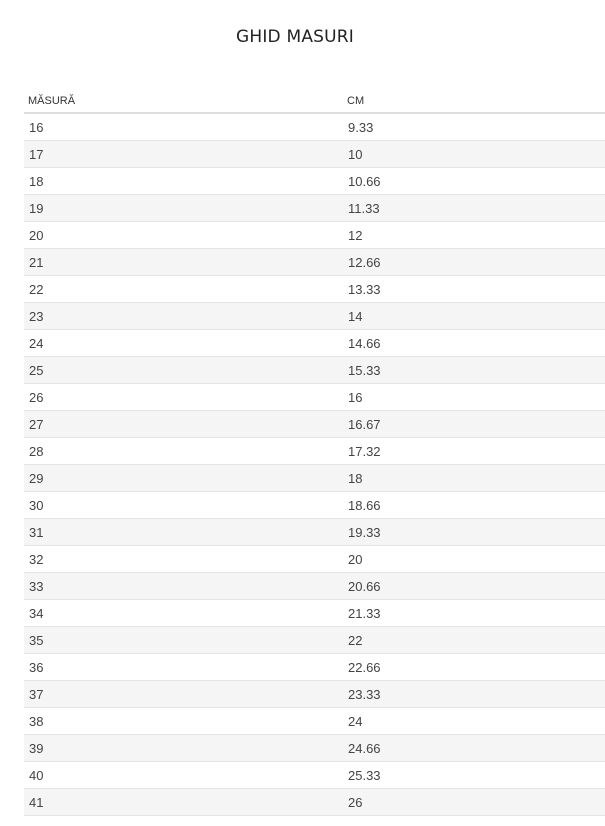 This screenshot has height=826, width=605. I want to click on cm-cell: 18.66, so click(474, 505).